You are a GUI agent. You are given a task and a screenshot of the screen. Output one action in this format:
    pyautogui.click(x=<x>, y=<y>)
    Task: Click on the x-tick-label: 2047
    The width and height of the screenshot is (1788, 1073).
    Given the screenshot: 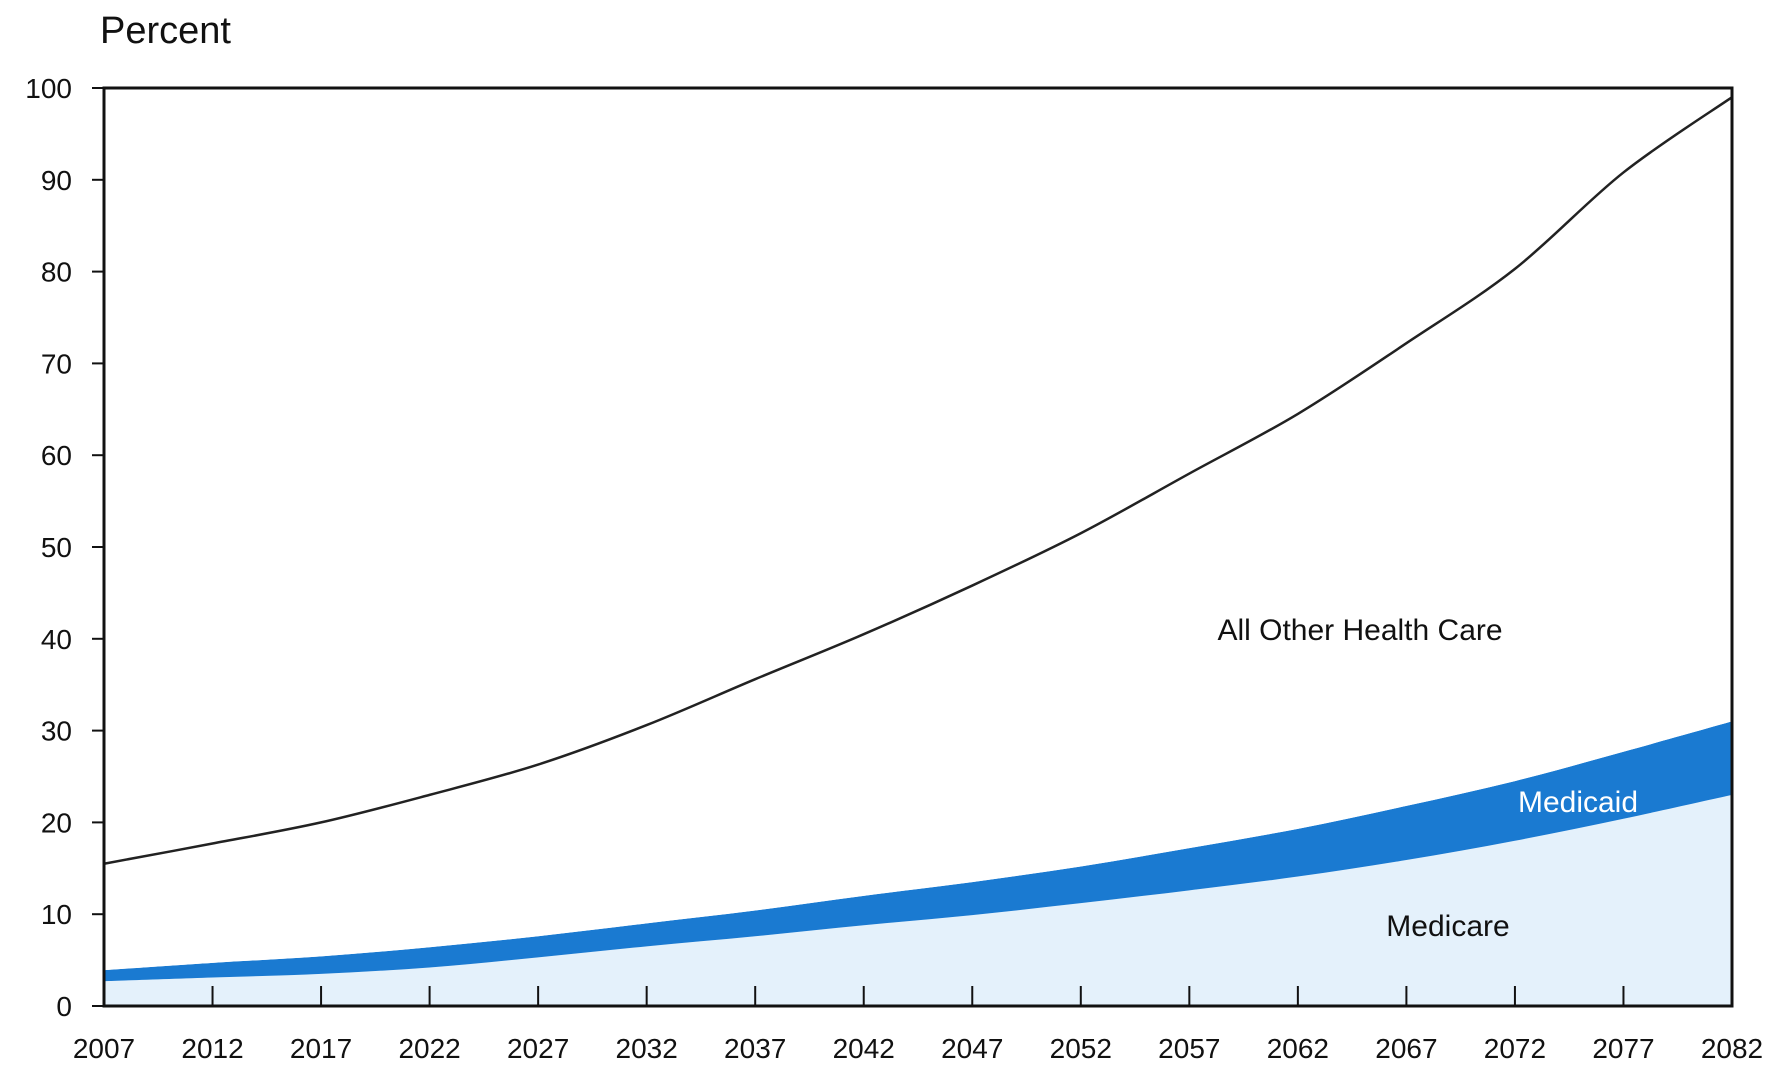 What is the action you would take?
    pyautogui.click(x=972, y=1048)
    